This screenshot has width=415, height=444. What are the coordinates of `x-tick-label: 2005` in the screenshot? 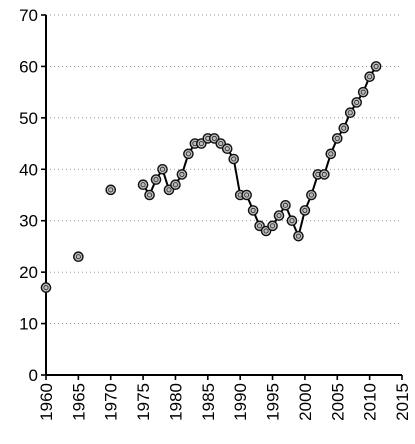 It's located at (337, 402).